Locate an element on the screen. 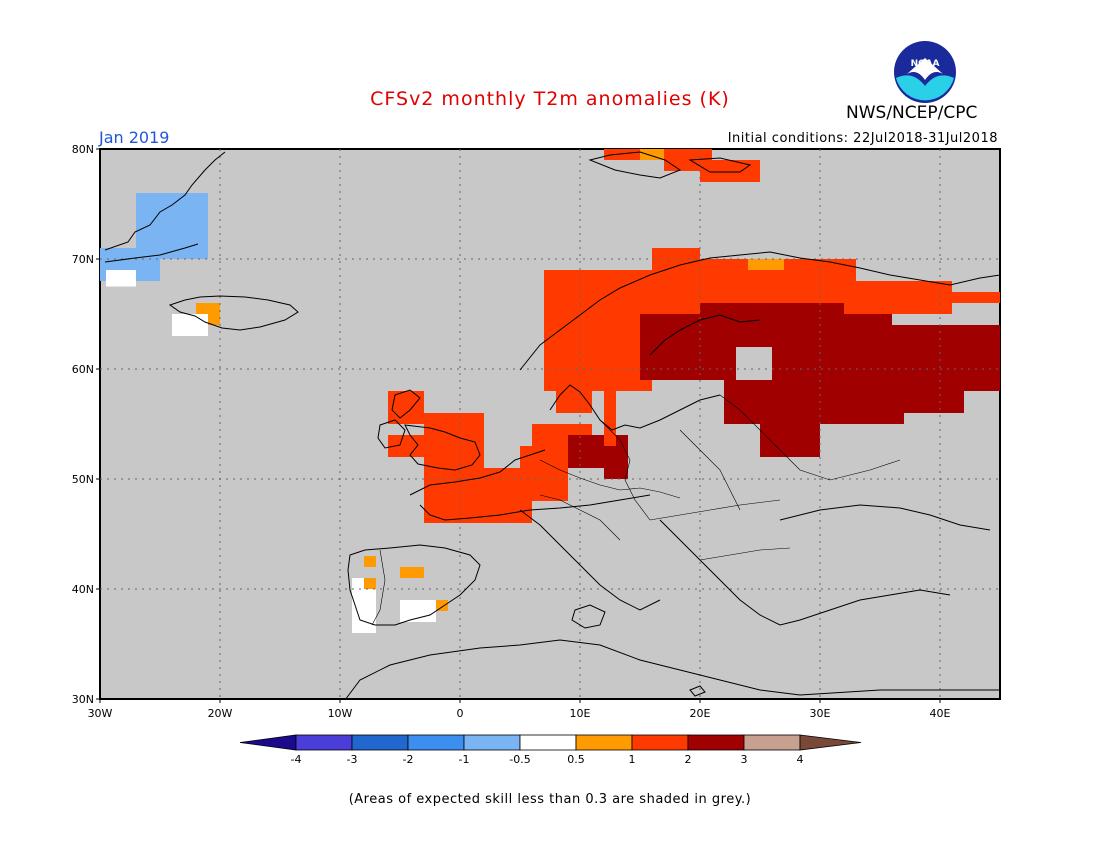 The image size is (1100, 850). map-title: CFSv2 monthly T2m anomalies (K) is located at coordinates (550, 99).